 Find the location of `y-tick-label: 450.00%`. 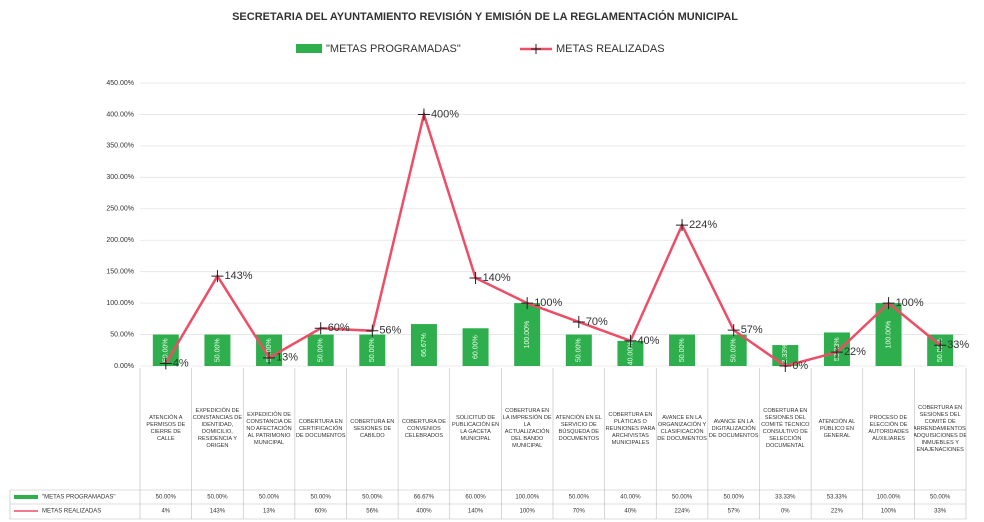

y-tick-label: 450.00% is located at coordinates (120, 83).